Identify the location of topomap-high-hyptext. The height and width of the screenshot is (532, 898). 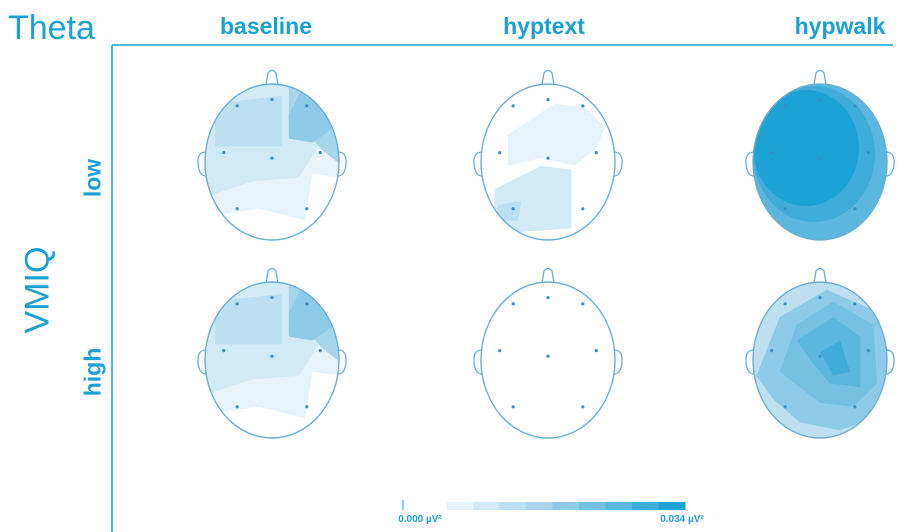
(548, 353).